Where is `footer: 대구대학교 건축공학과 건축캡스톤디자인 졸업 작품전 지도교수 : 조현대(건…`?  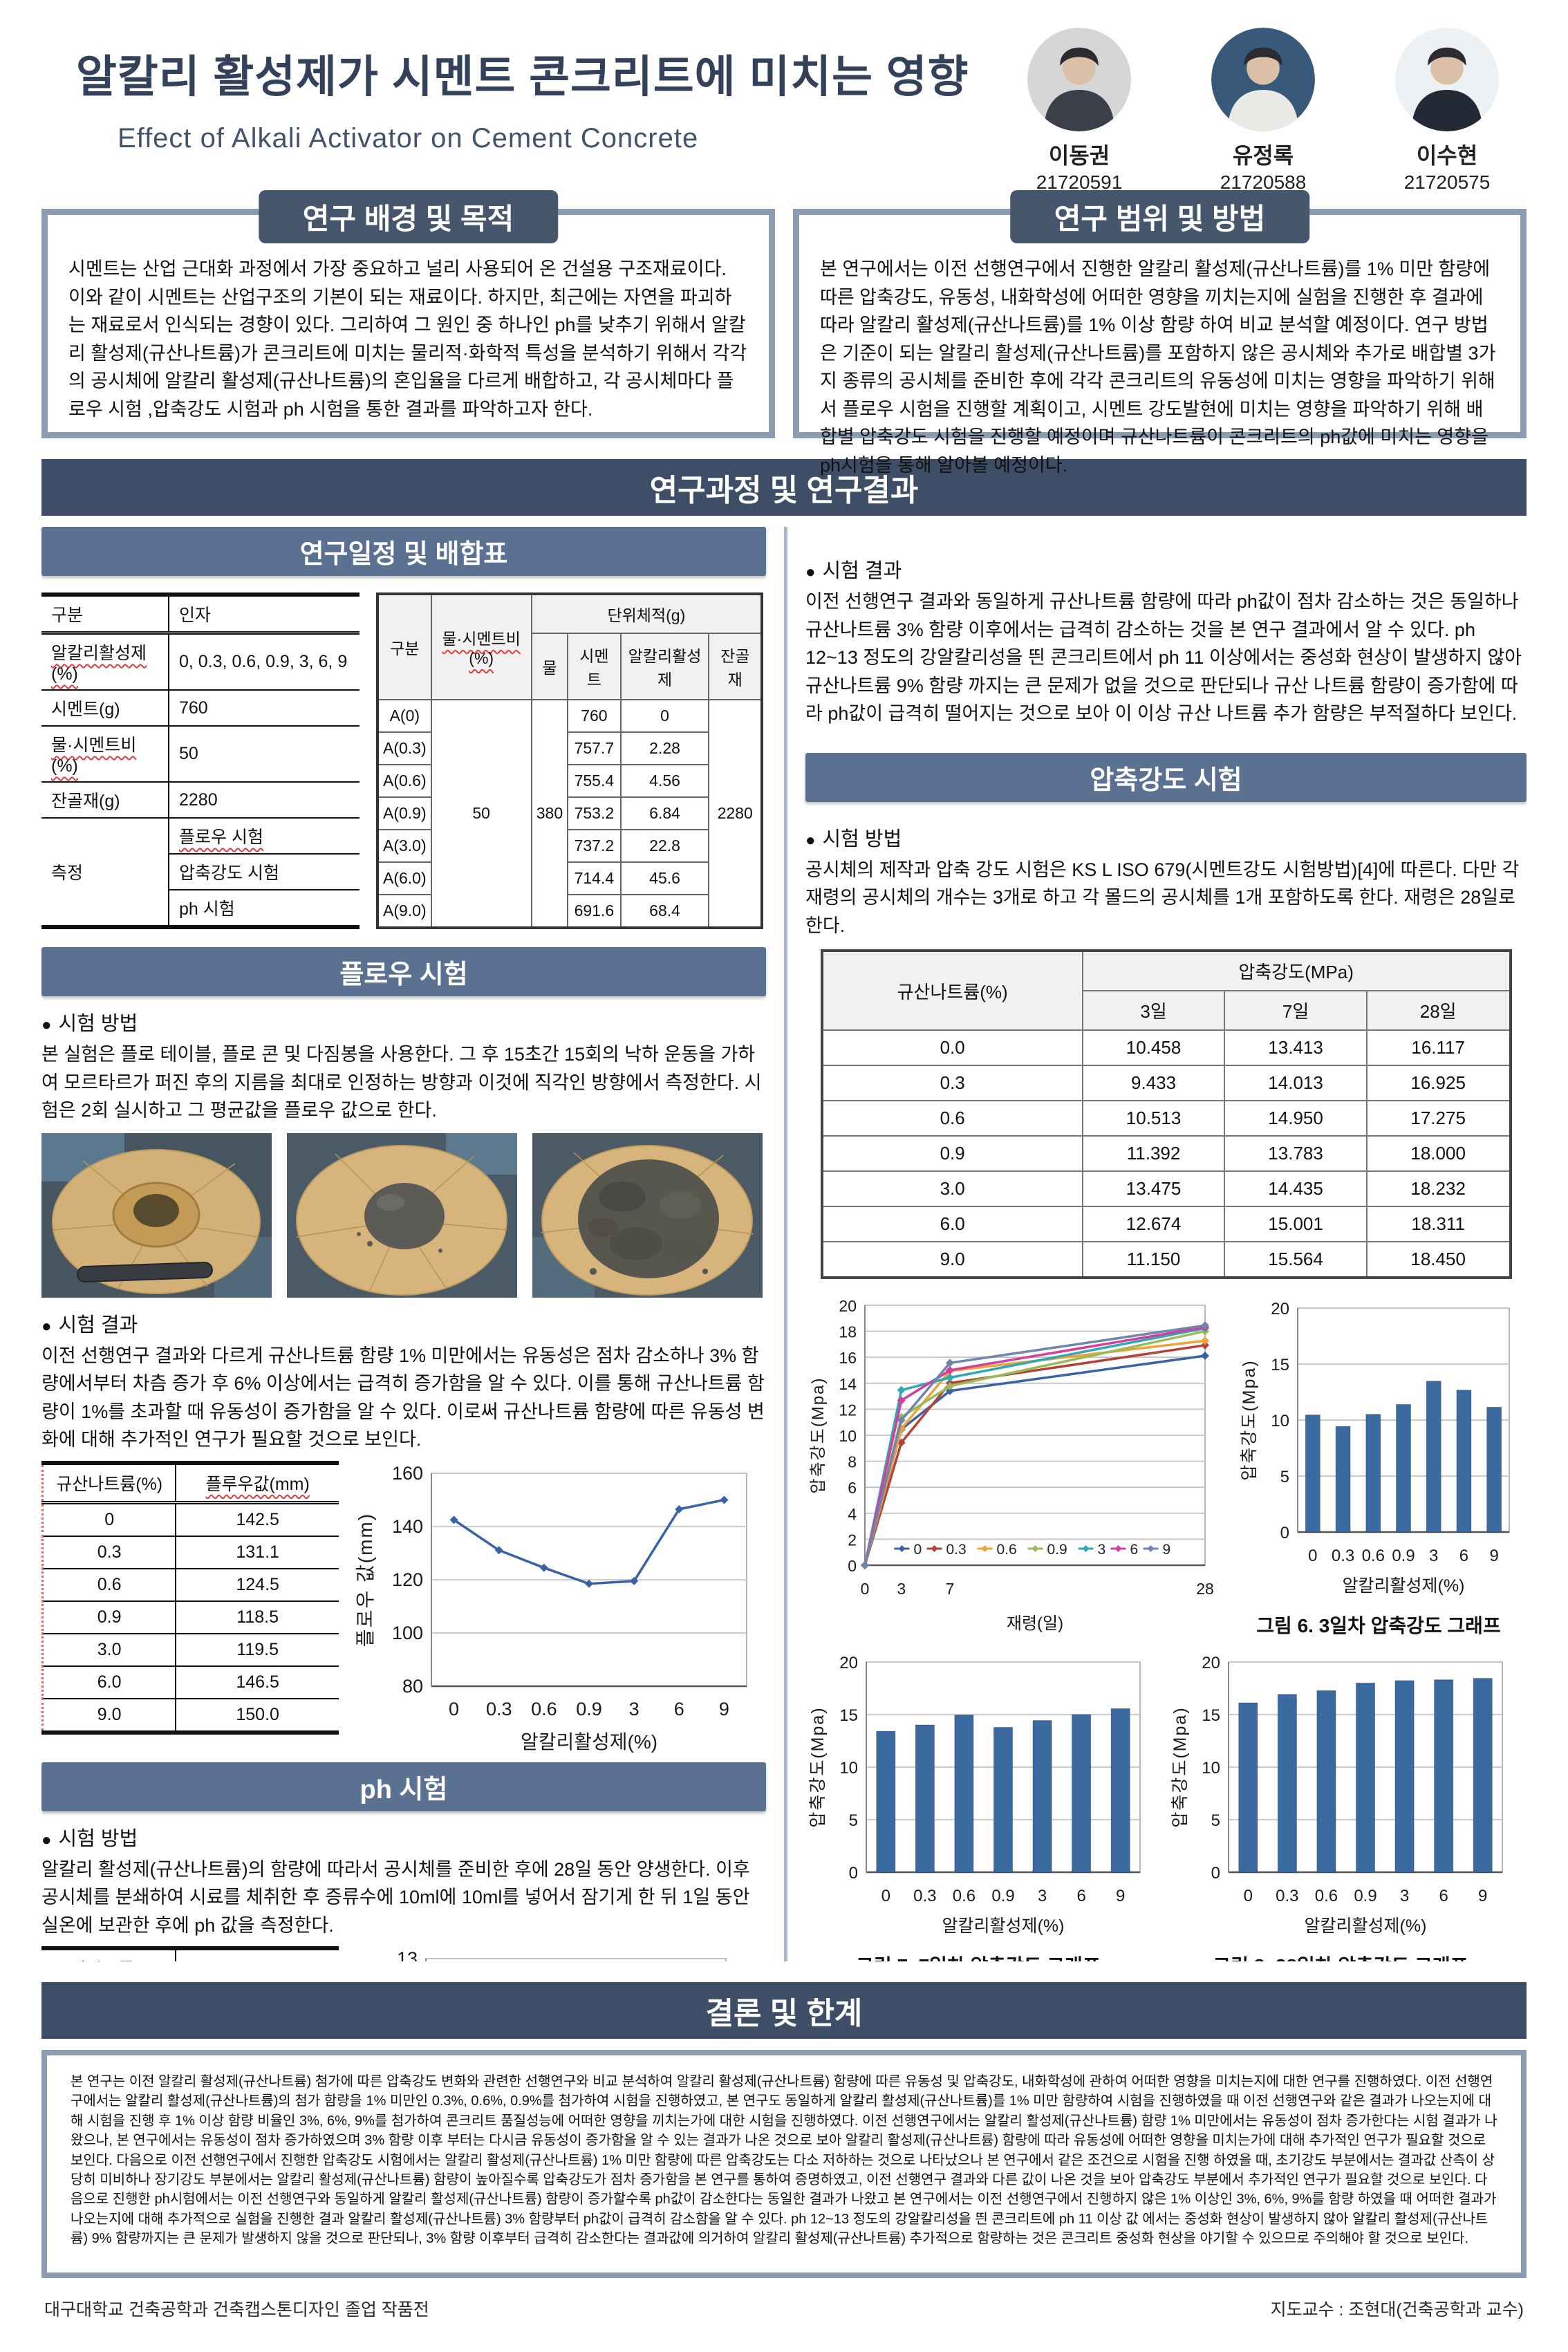
footer: 대구대학교 건축공학과 건축캡스톤디자인 졸업 작품전 지도교수 : 조현대(건… is located at coordinates (784, 2308).